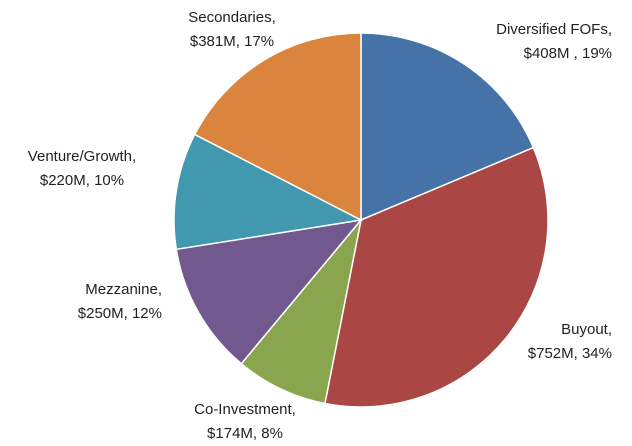 The height and width of the screenshot is (446, 632). Describe the element at coordinates (120, 313) in the screenshot. I see `slice-value-label: $250M, 12%` at that location.